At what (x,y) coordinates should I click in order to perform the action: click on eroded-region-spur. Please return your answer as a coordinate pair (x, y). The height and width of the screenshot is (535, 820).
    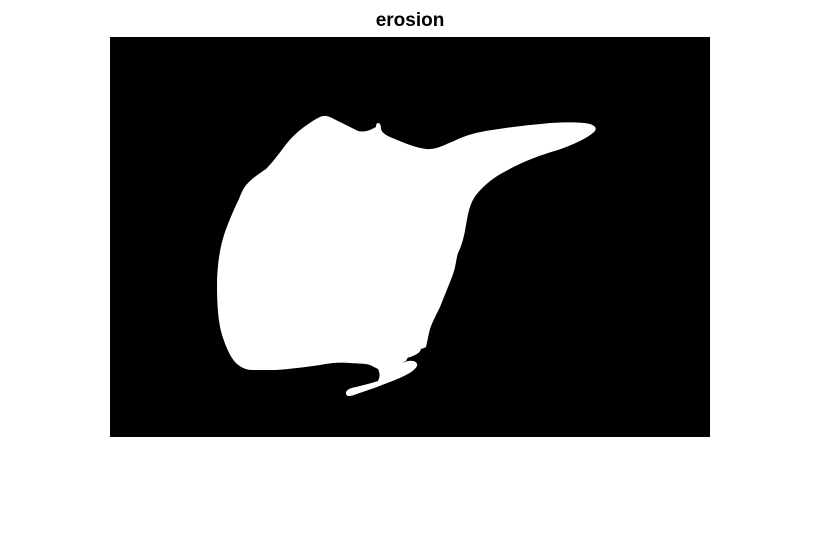
    Looking at the image, I should click on (409, 351).